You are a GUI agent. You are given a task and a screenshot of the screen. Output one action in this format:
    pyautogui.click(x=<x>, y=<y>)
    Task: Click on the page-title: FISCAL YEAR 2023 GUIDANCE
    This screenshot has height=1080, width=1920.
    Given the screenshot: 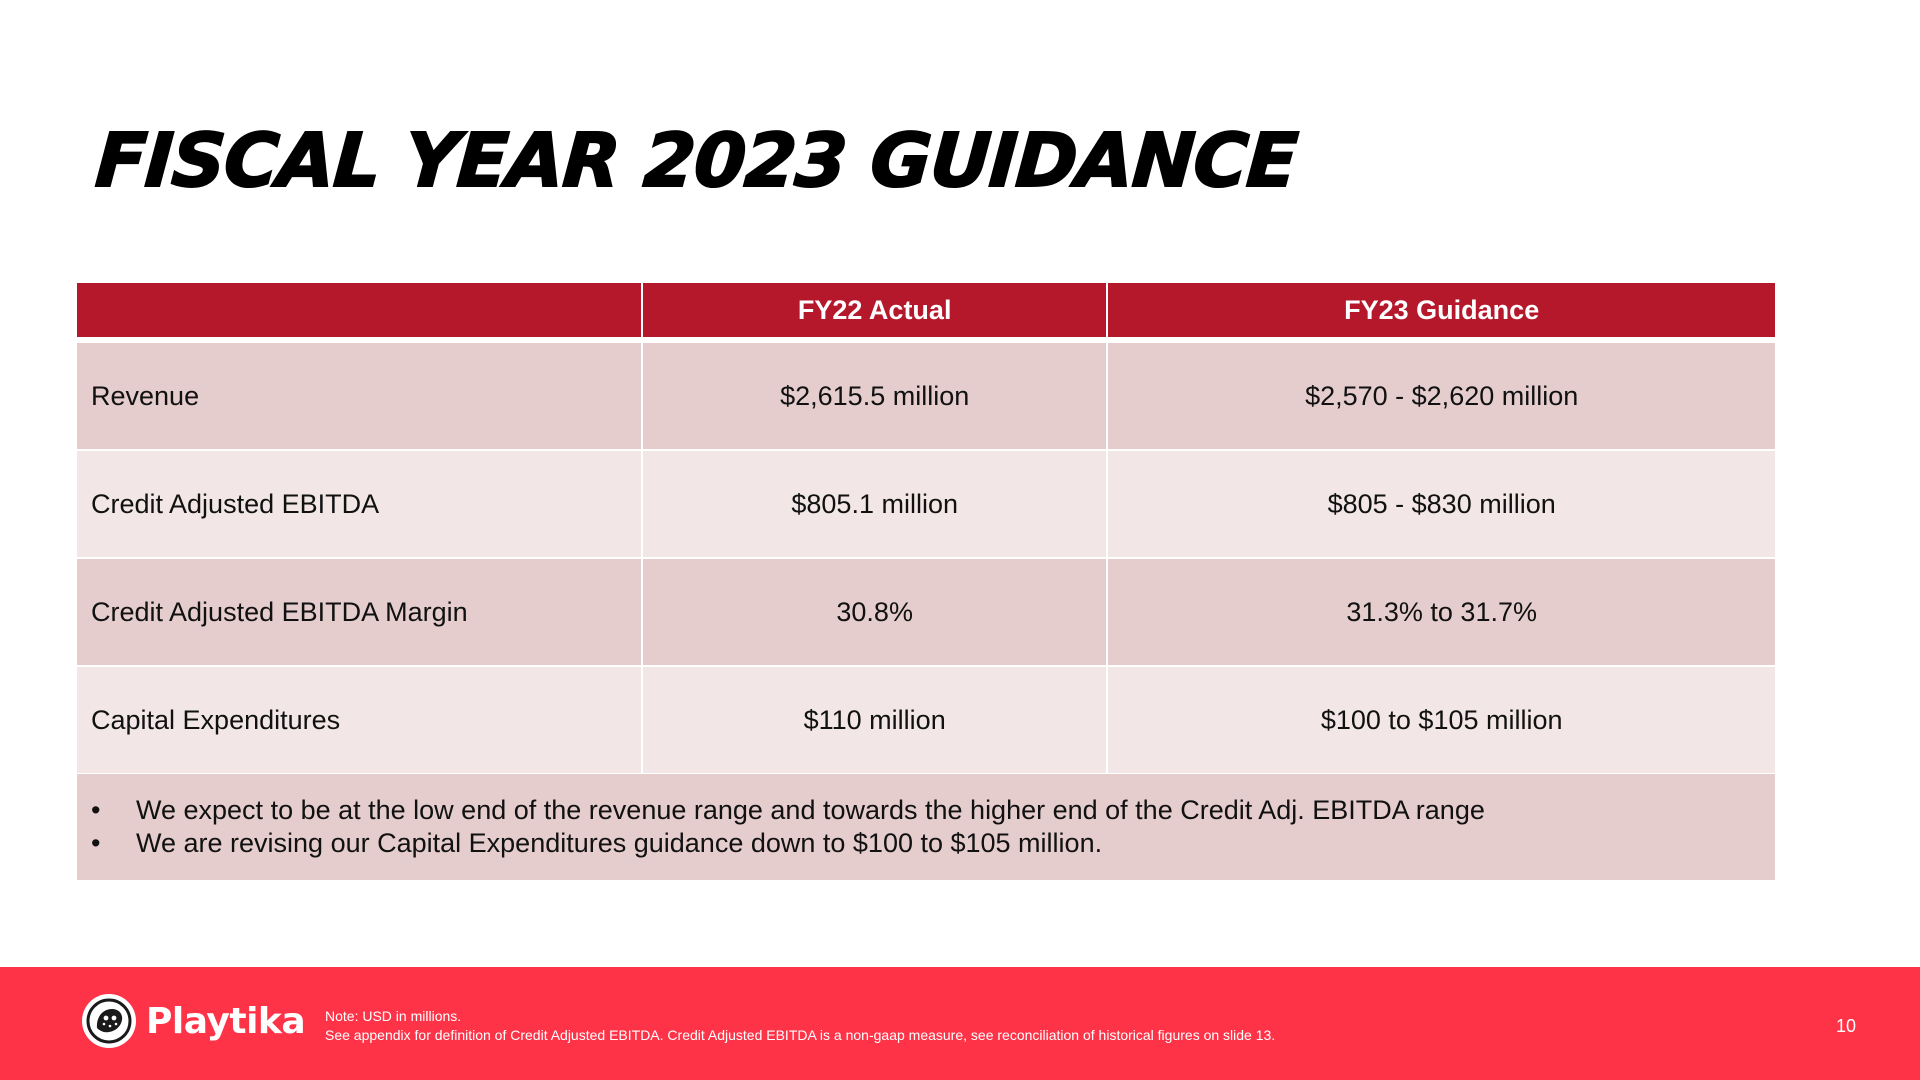 What is the action you would take?
    pyautogui.click(x=696, y=161)
    